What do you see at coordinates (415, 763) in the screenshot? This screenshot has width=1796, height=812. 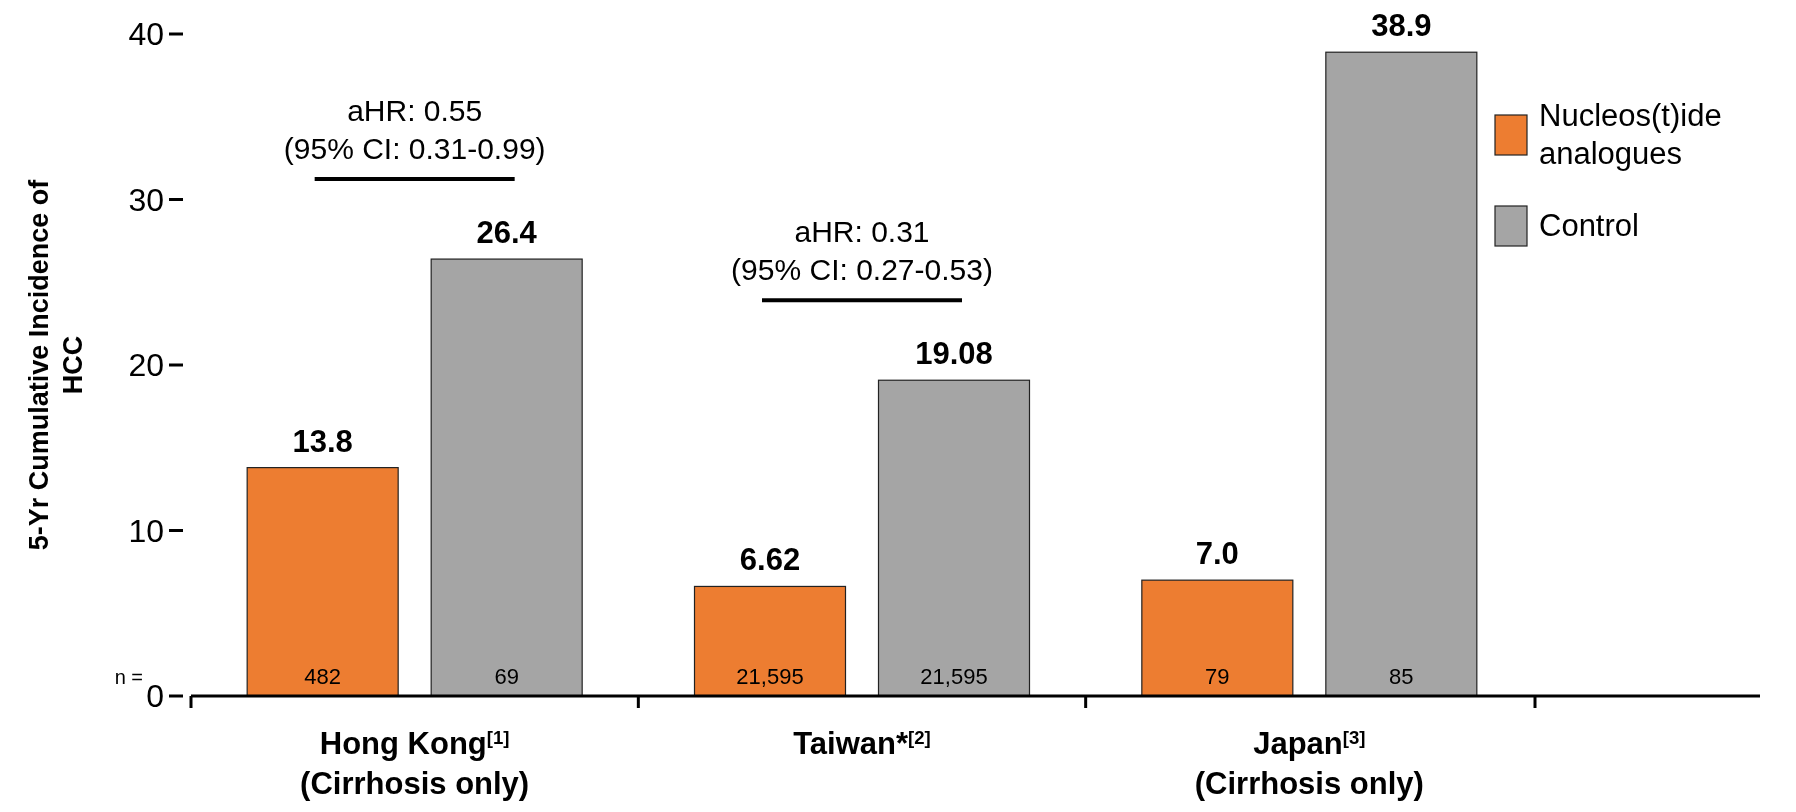 I see `x-tick-label: Hong Kong$^{[1]}$ (Cirrhosis only)` at bounding box center [415, 763].